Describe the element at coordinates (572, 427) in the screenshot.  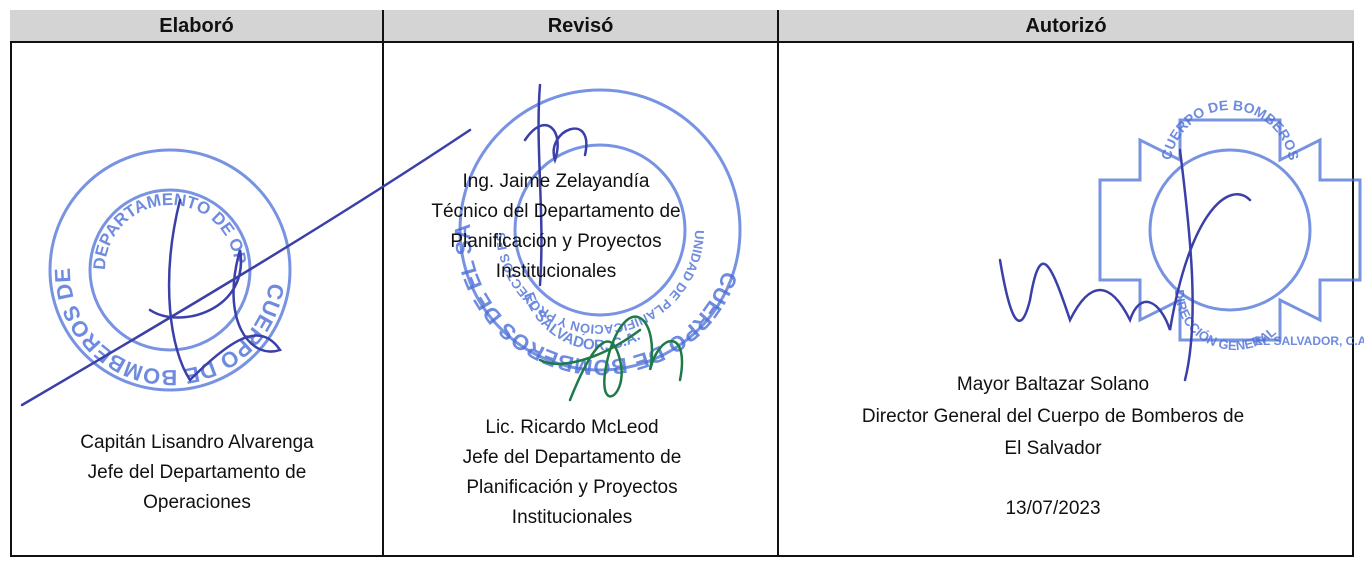
I see `text-line: Lic. Ricardo McLeod` at that location.